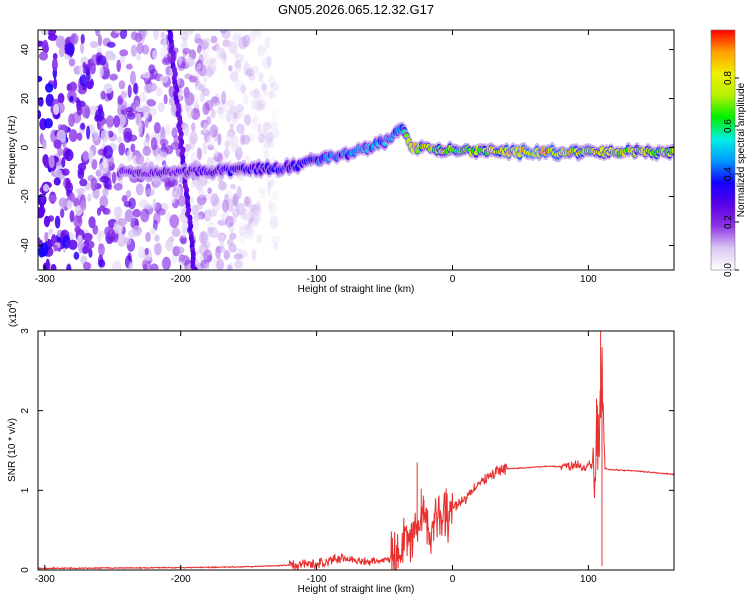  What do you see at coordinates (181, 579) in the screenshot?
I see `x-tick-label: -200` at bounding box center [181, 579].